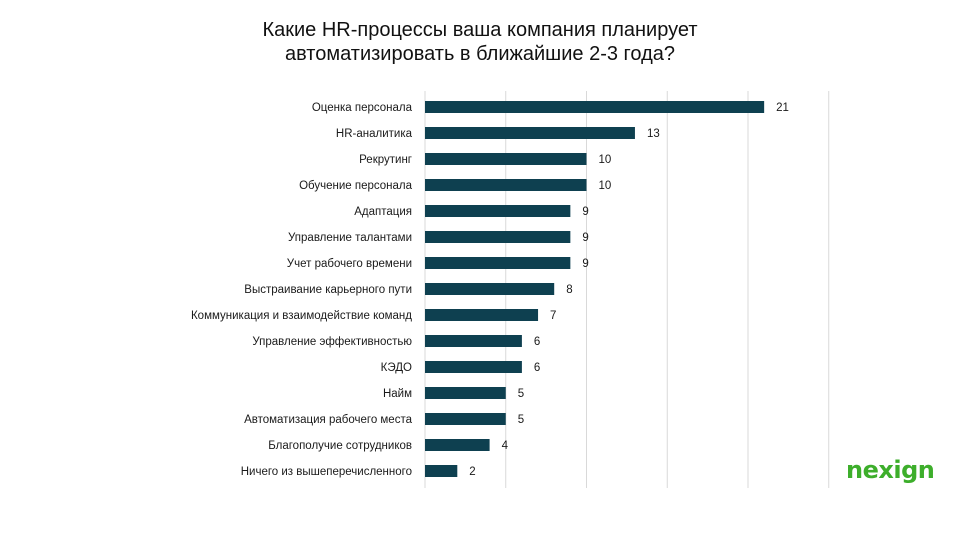 This screenshot has height=533, width=960. Describe the element at coordinates (653, 134) in the screenshot. I see `data-label: 13` at that location.